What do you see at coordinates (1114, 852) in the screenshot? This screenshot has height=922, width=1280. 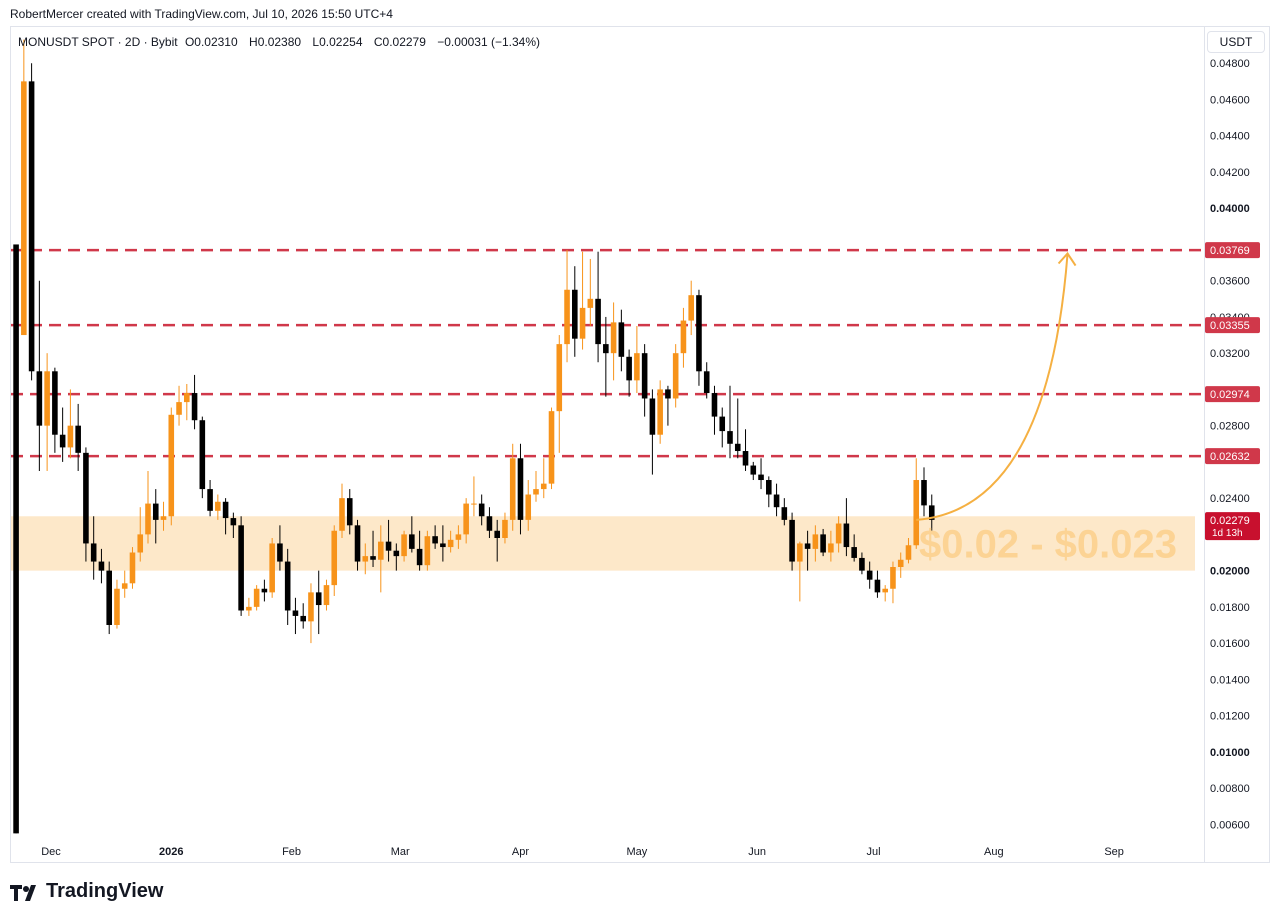 I see `time-tick-label: Sep` at bounding box center [1114, 852].